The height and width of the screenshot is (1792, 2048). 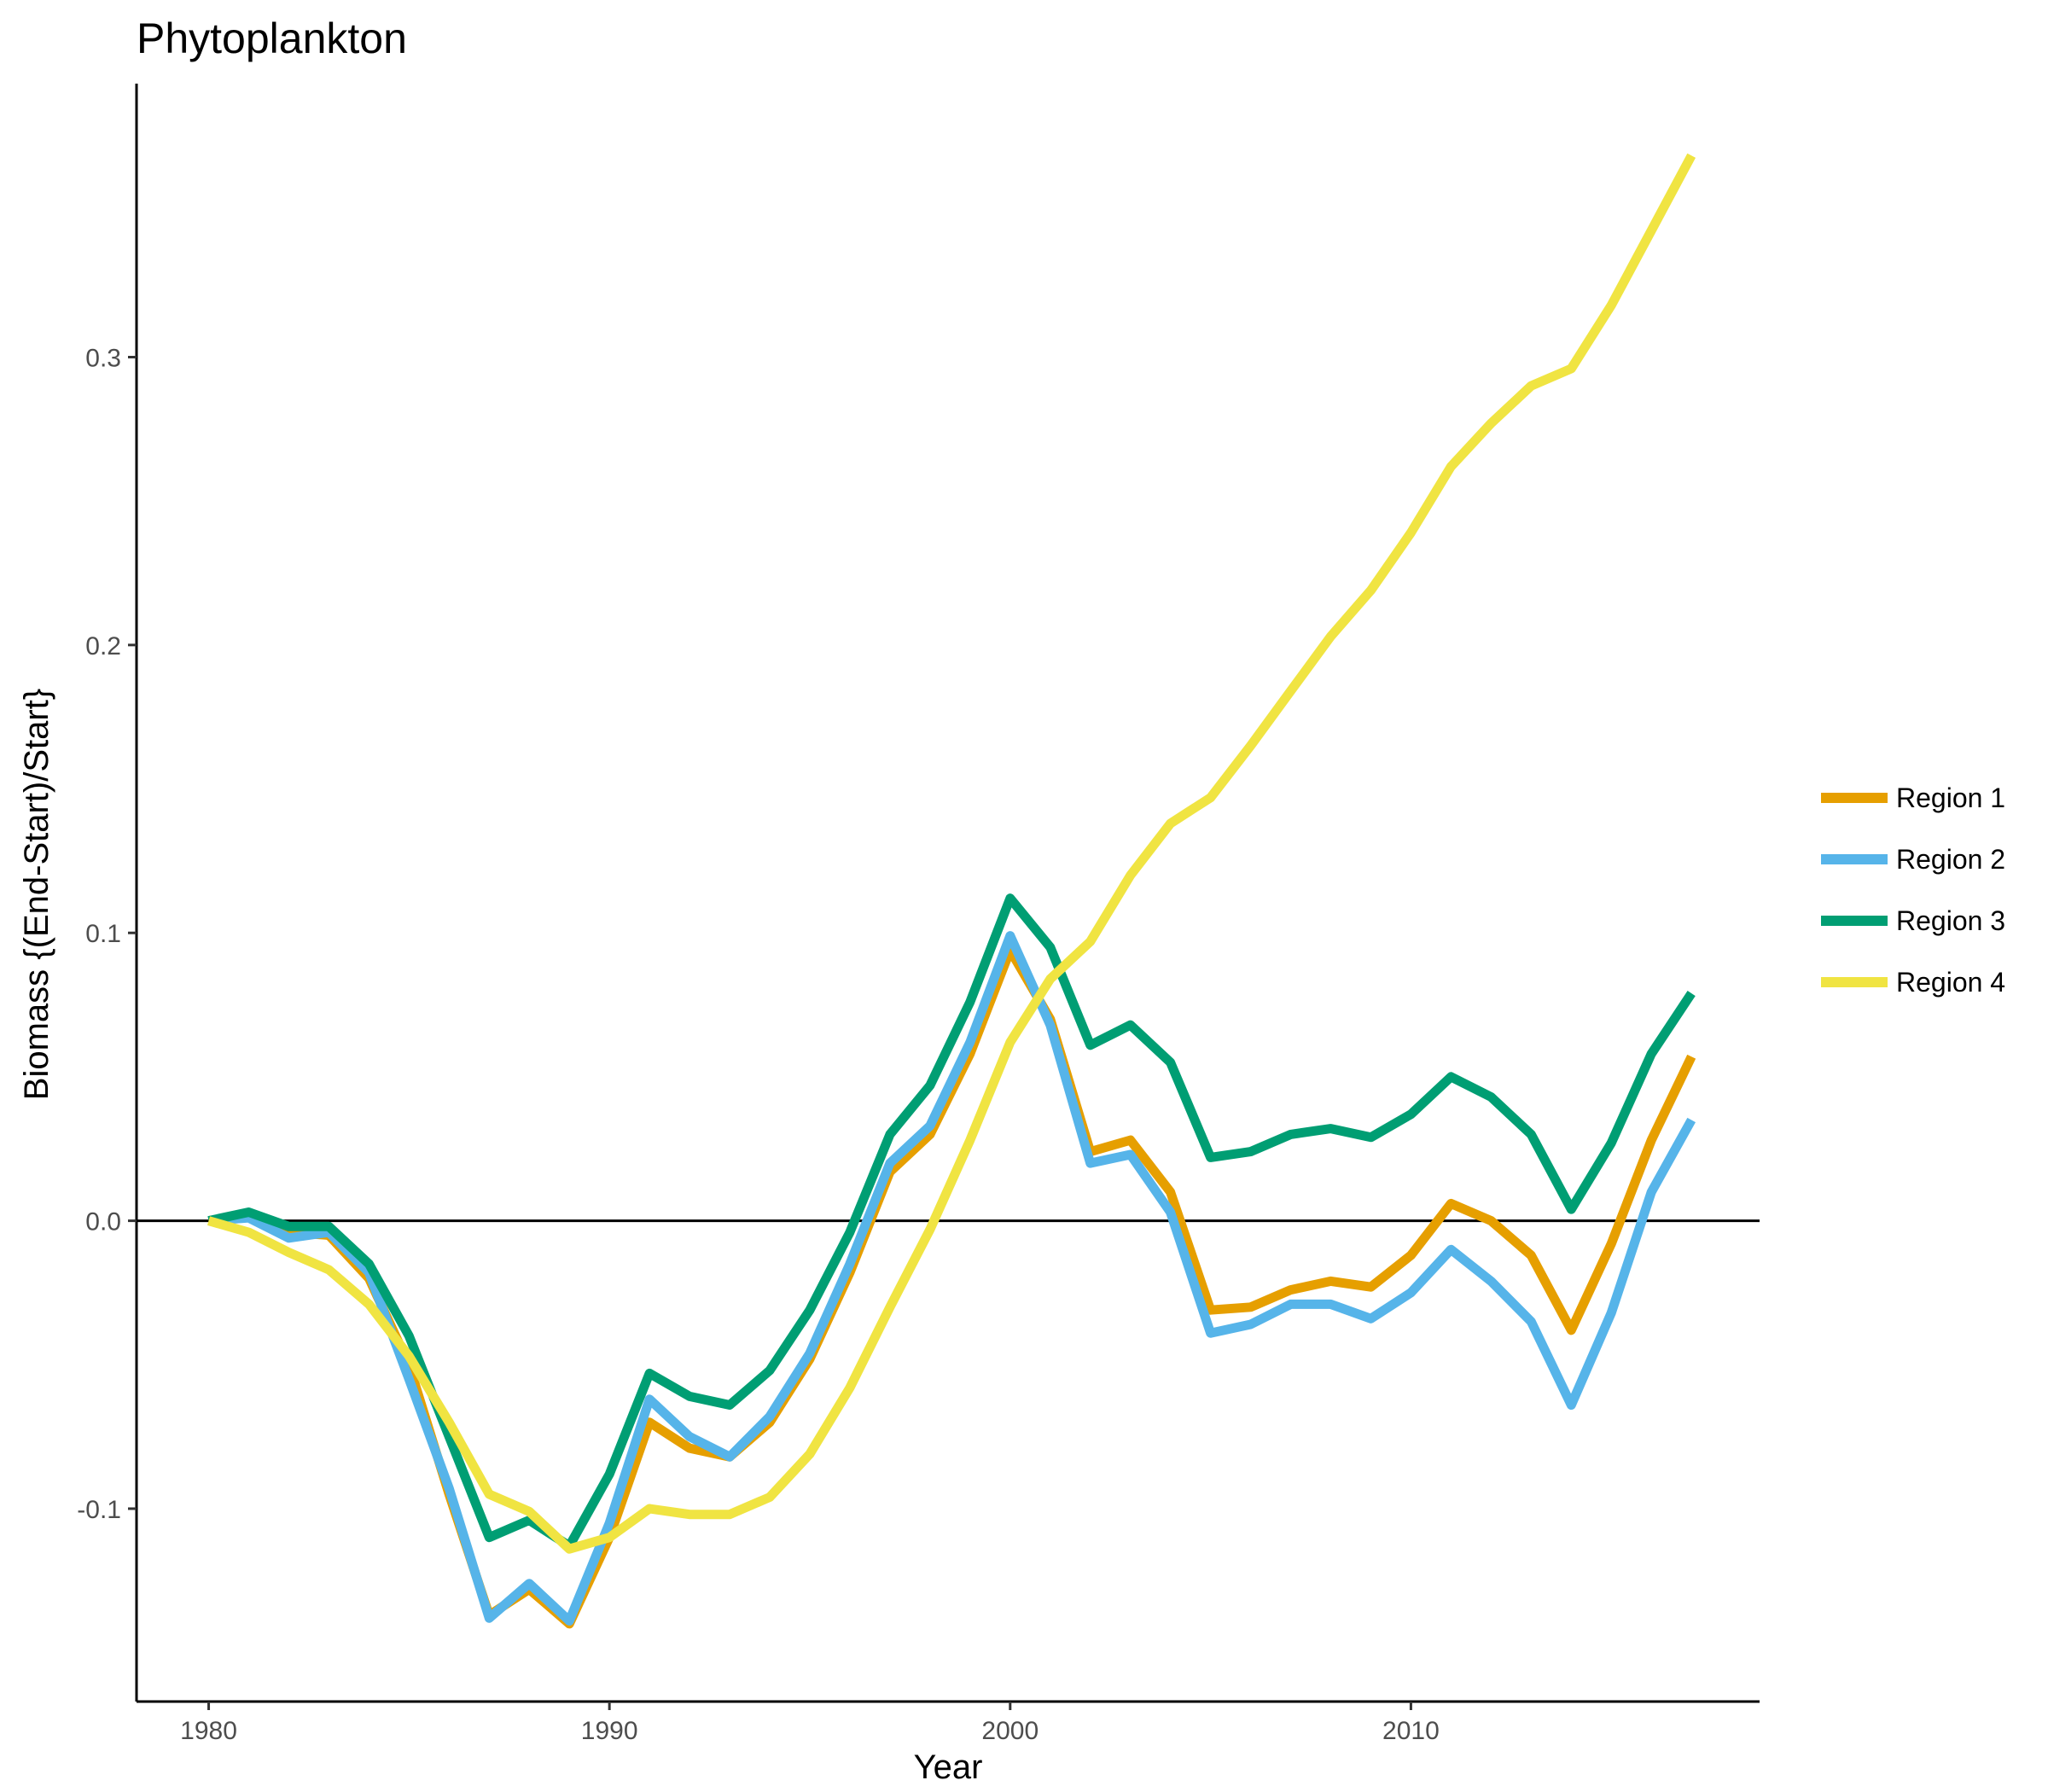 I want to click on legend: Region 1 Region 2 Region 3 Region 4, so click(x=1913, y=891).